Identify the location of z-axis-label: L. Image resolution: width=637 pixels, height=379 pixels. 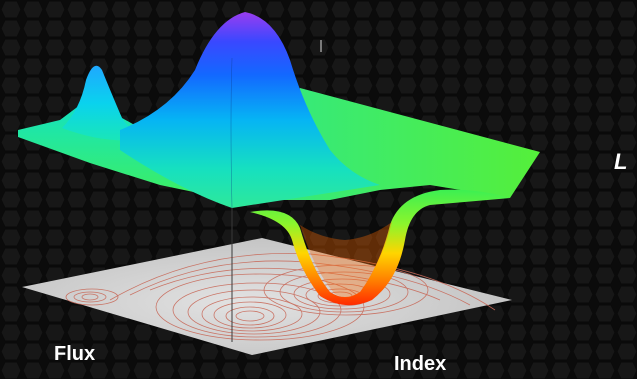
(621, 161).